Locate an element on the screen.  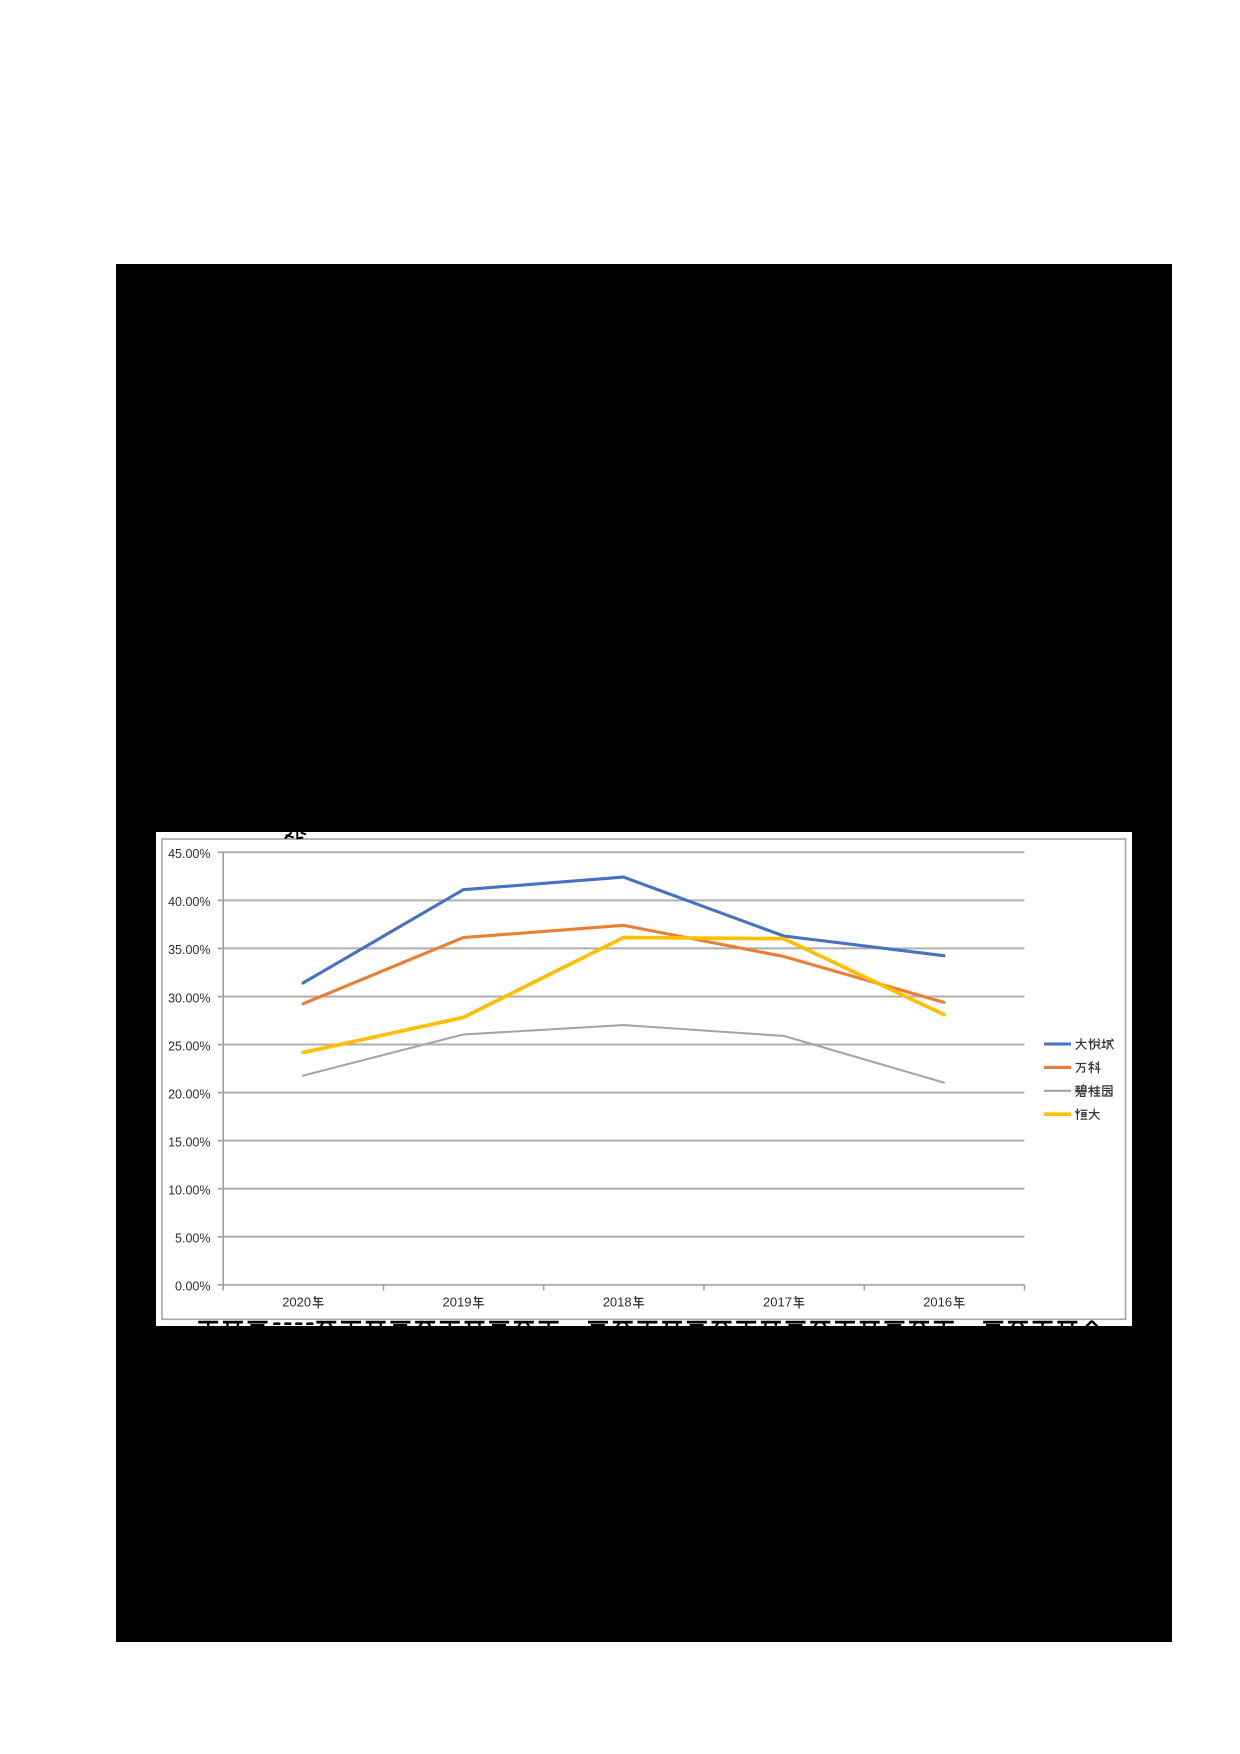
svg-text: 2016 is located at coordinates (937, 1301).